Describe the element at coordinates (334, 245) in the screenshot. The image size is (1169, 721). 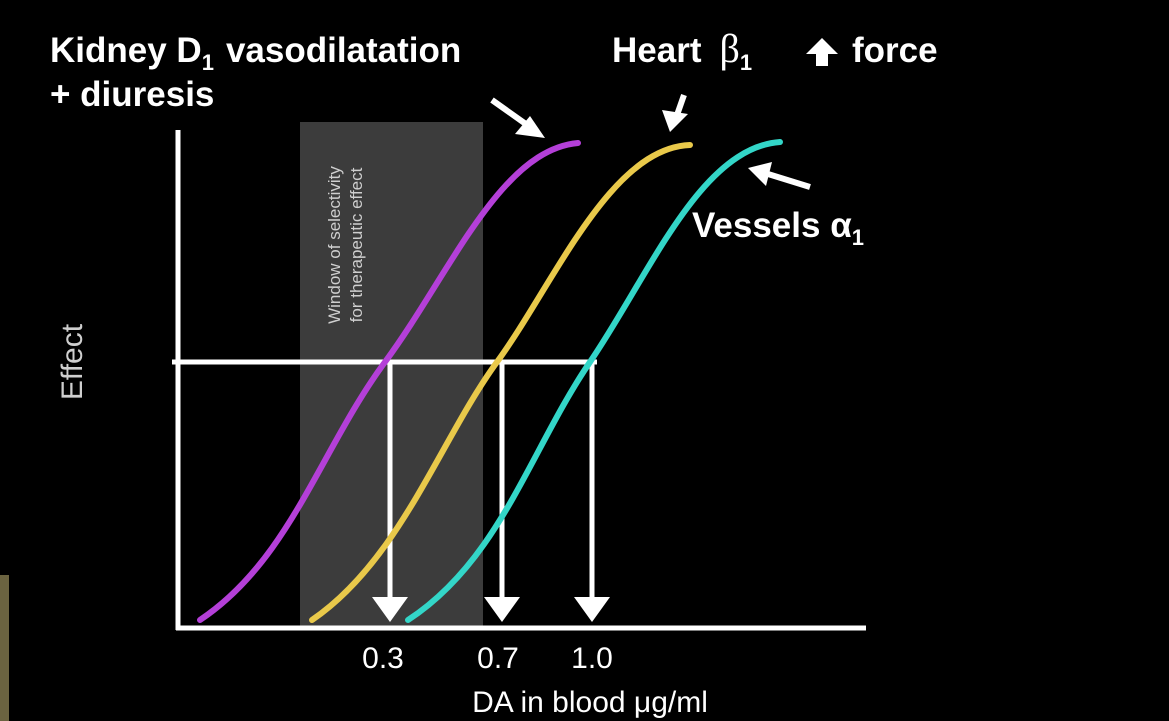
I see `window-line-1: Window of selectivity` at that location.